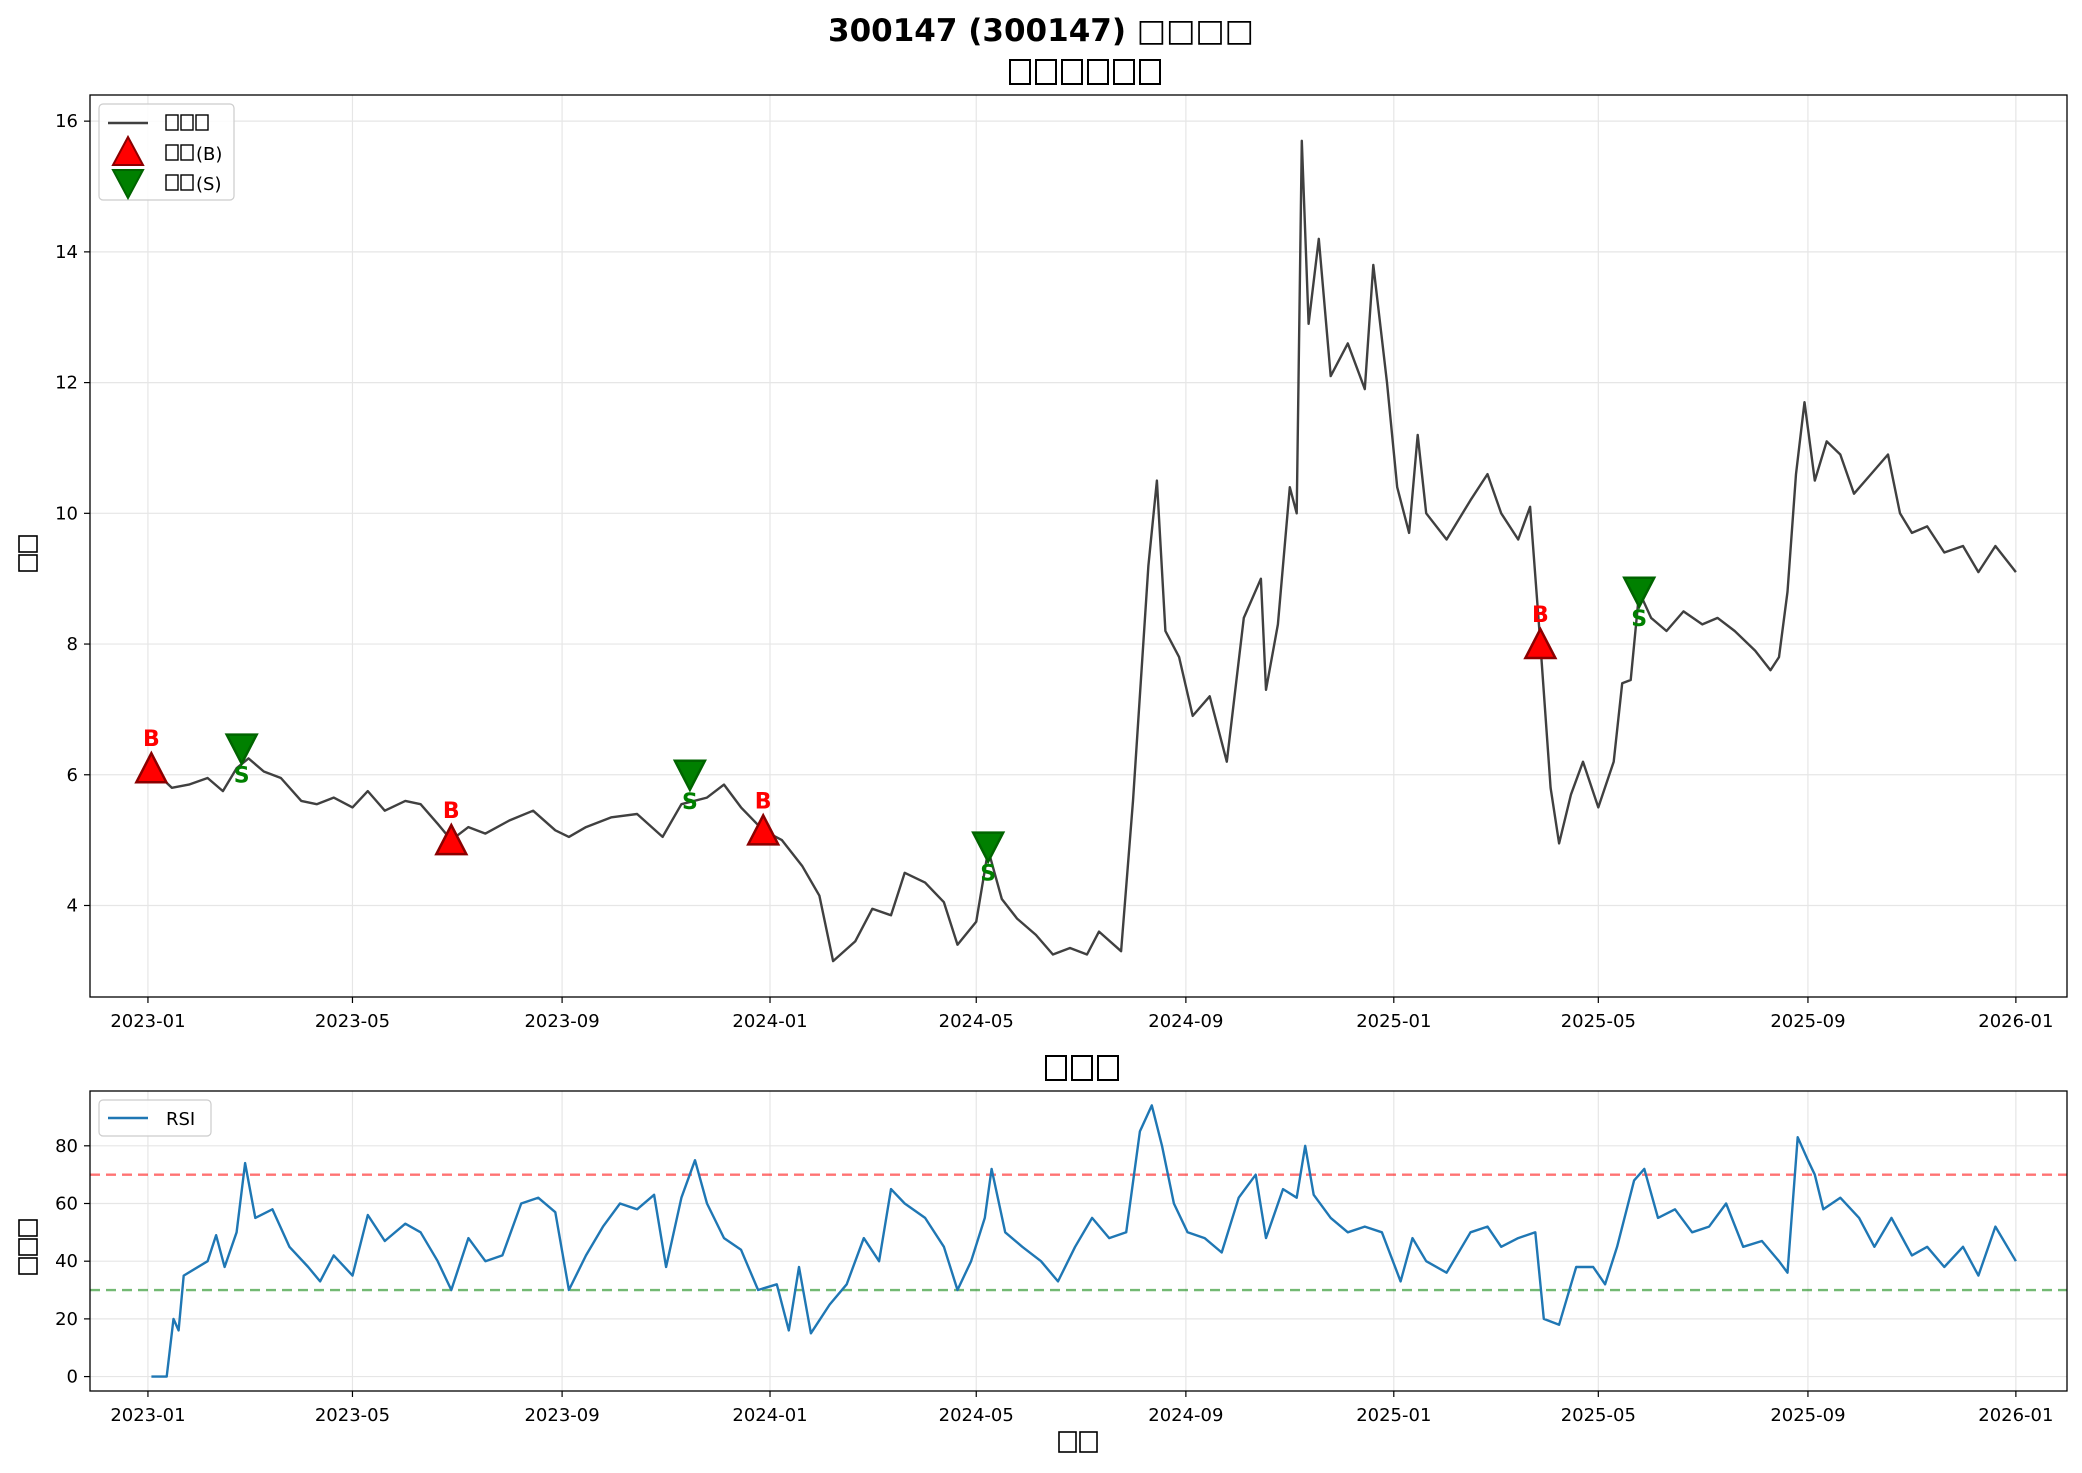  Describe the element at coordinates (208, 184) in the screenshot. I see `legend-label-sell: (S)` at that location.